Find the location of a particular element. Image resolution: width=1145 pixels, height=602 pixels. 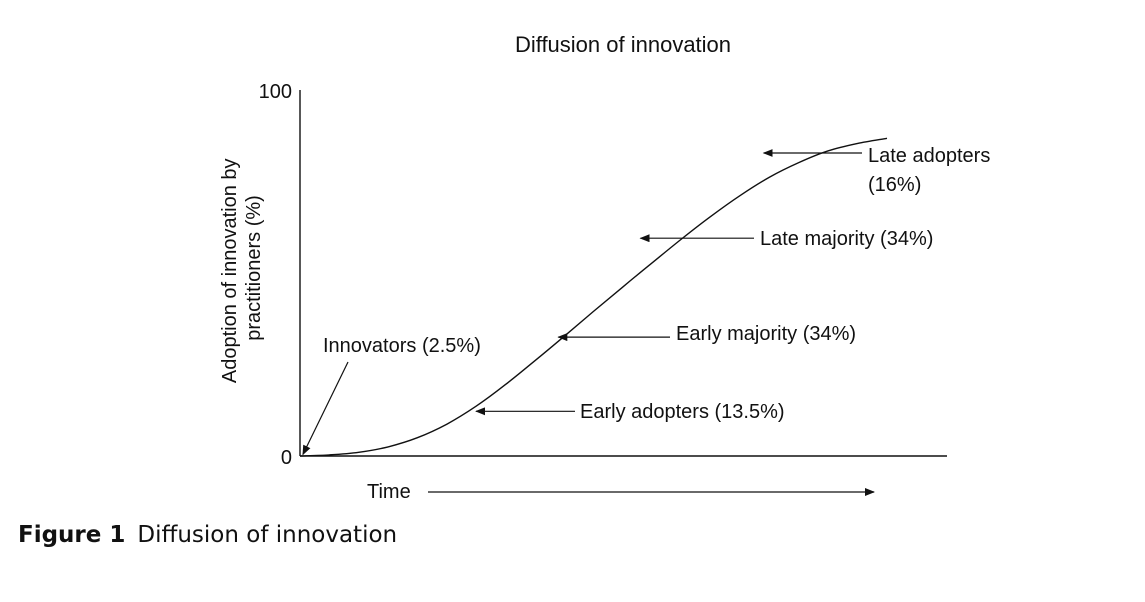

x-axis-title: Time is located at coordinates (389, 492).